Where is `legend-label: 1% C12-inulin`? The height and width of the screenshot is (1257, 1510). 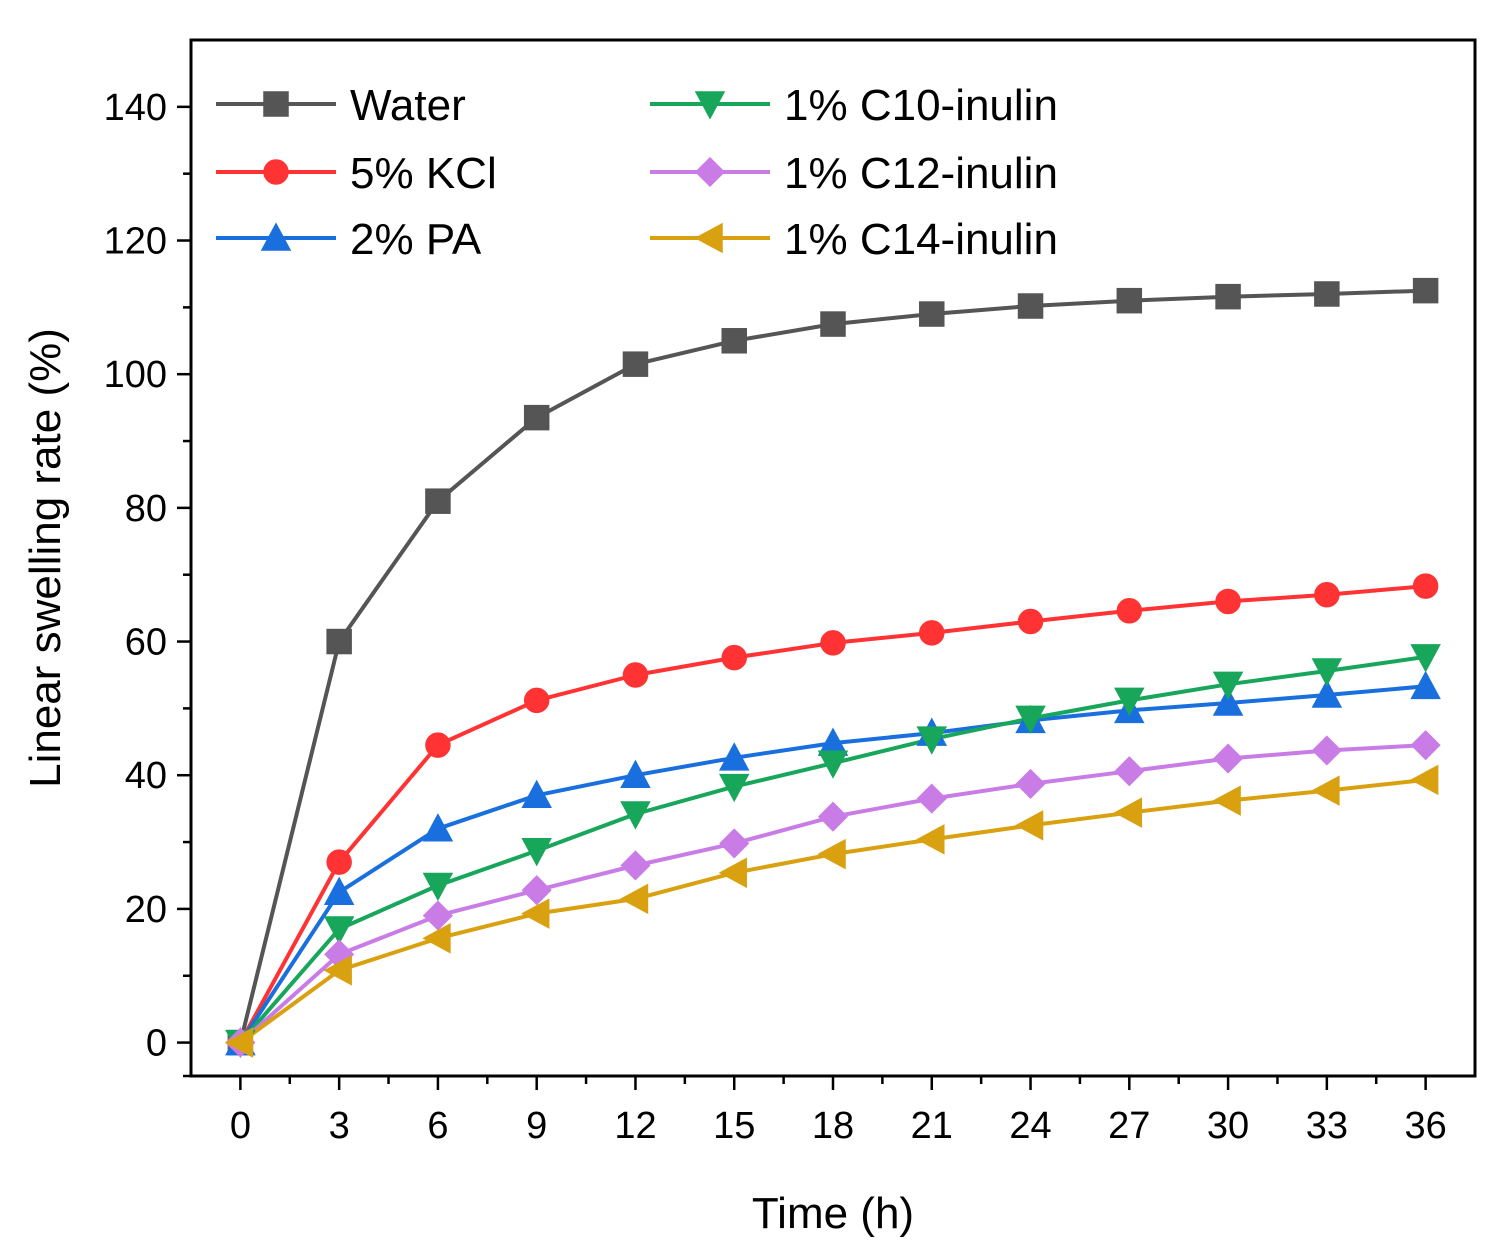
legend-label: 1% C12-inulin is located at coordinates (921, 173).